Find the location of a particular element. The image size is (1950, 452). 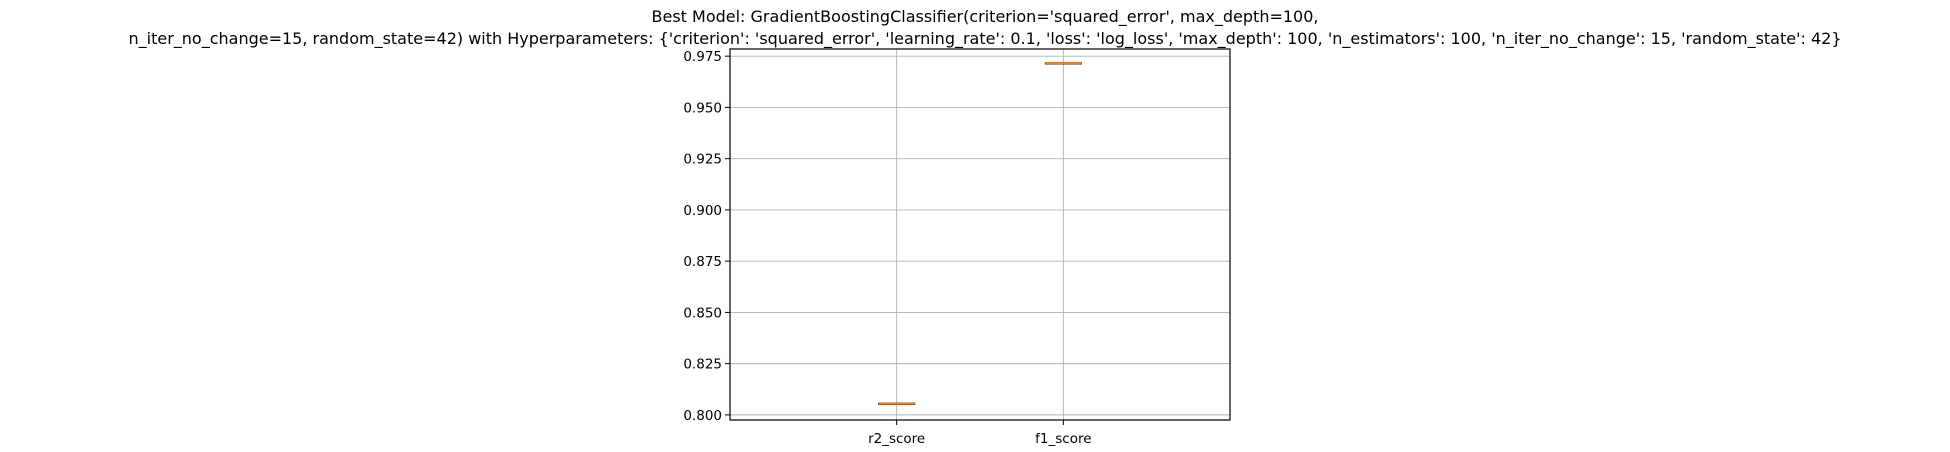

y-tick-label: 0.850 is located at coordinates (702, 313).